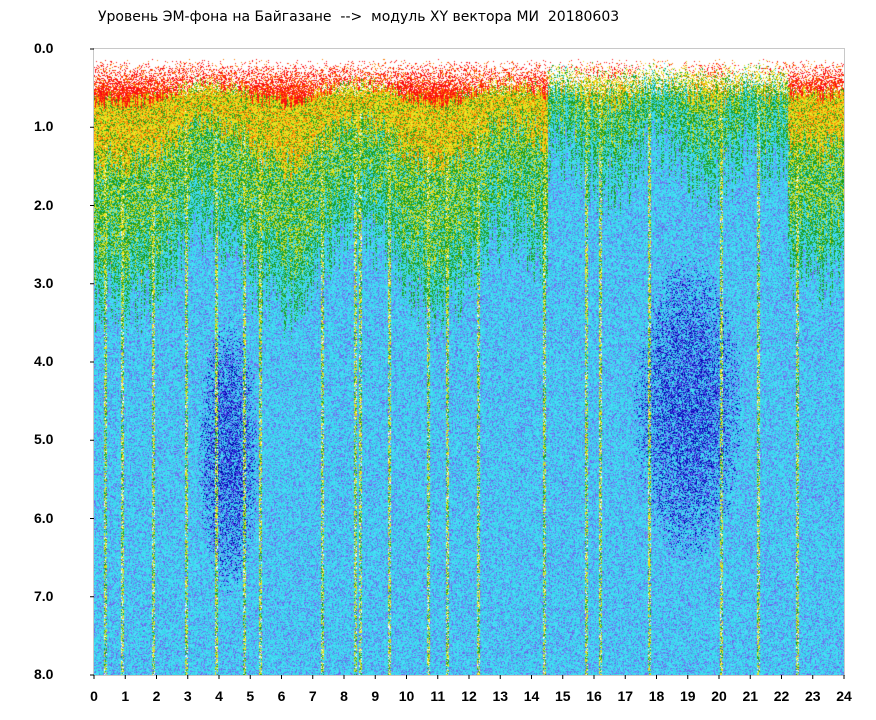 The height and width of the screenshot is (720, 876). What do you see at coordinates (469, 696) in the screenshot?
I see `x-tick-label: 12` at bounding box center [469, 696].